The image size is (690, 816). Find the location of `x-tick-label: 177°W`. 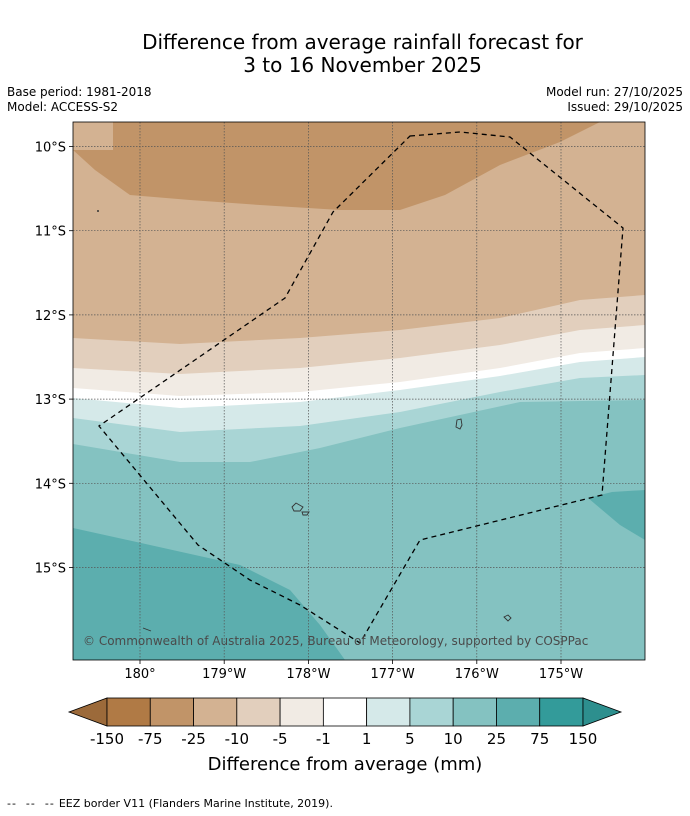

x-tick-label: 177°W is located at coordinates (393, 674).